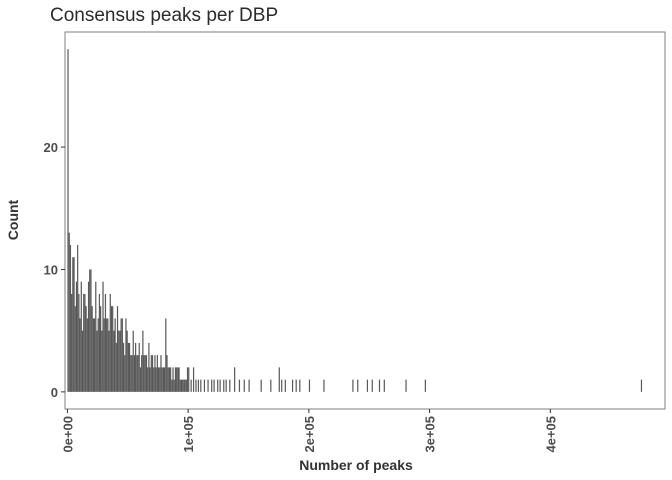 This screenshot has height=480, width=672. Describe the element at coordinates (13, 219) in the screenshot. I see `y-axis-title: Count` at that location.